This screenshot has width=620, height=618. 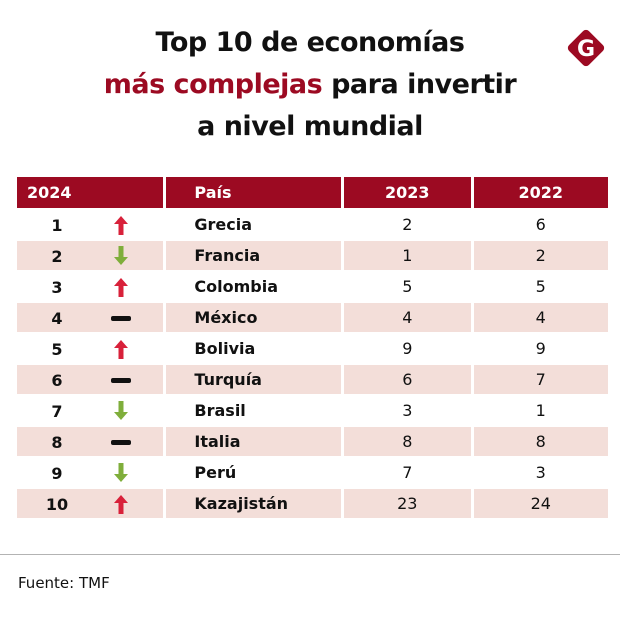 I want to click on rank-2024: 3, so click(x=57, y=287).